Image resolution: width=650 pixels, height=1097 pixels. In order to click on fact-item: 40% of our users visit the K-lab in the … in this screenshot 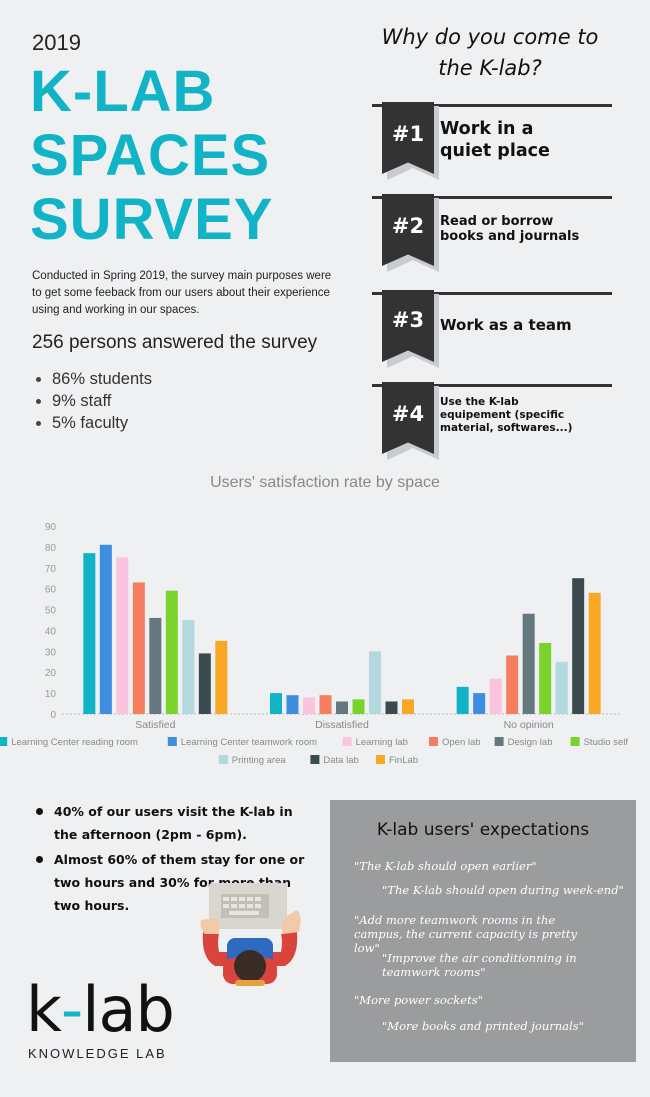, I will do `click(174, 823)`.